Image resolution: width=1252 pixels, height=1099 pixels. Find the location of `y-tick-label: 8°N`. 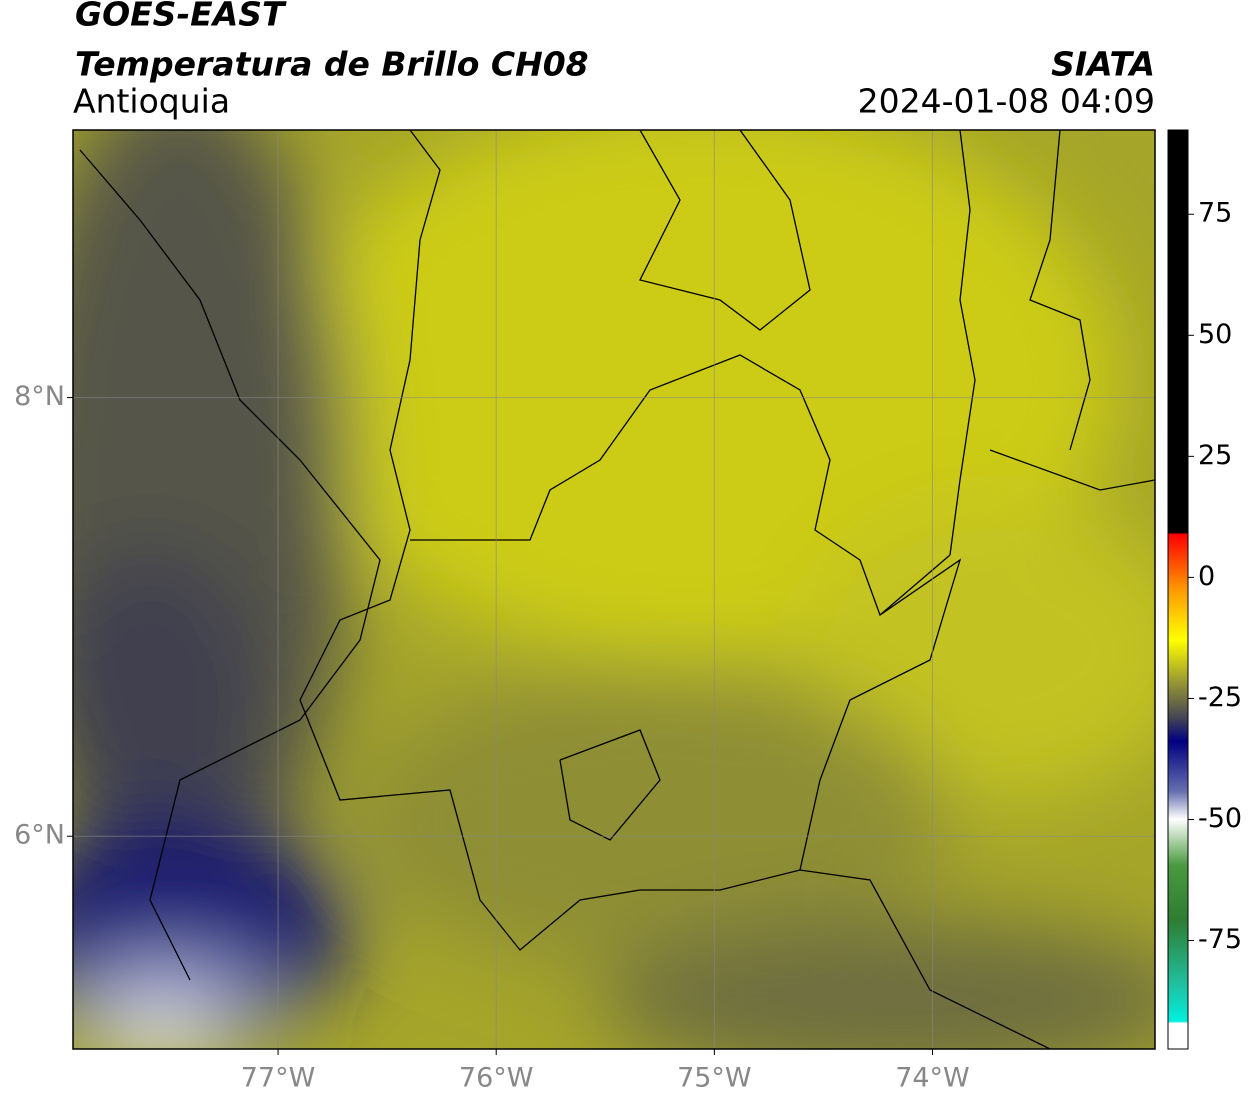

y-tick-label: 8°N is located at coordinates (39, 396).